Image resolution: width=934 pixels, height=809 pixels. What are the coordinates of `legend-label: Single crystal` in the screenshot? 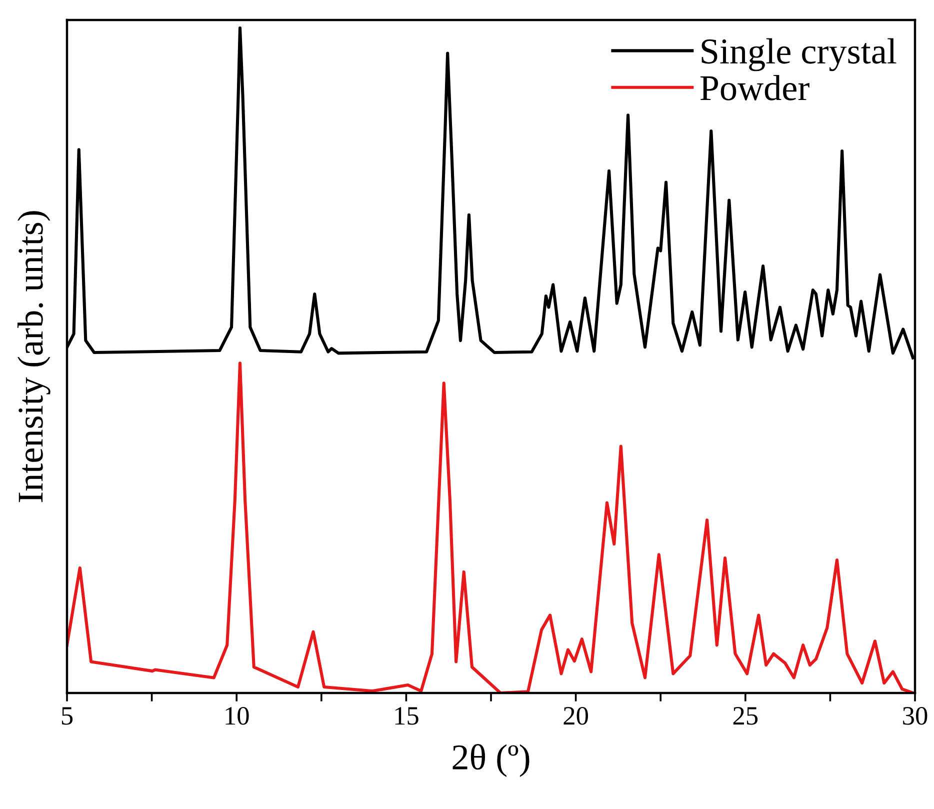 It's located at (799, 55).